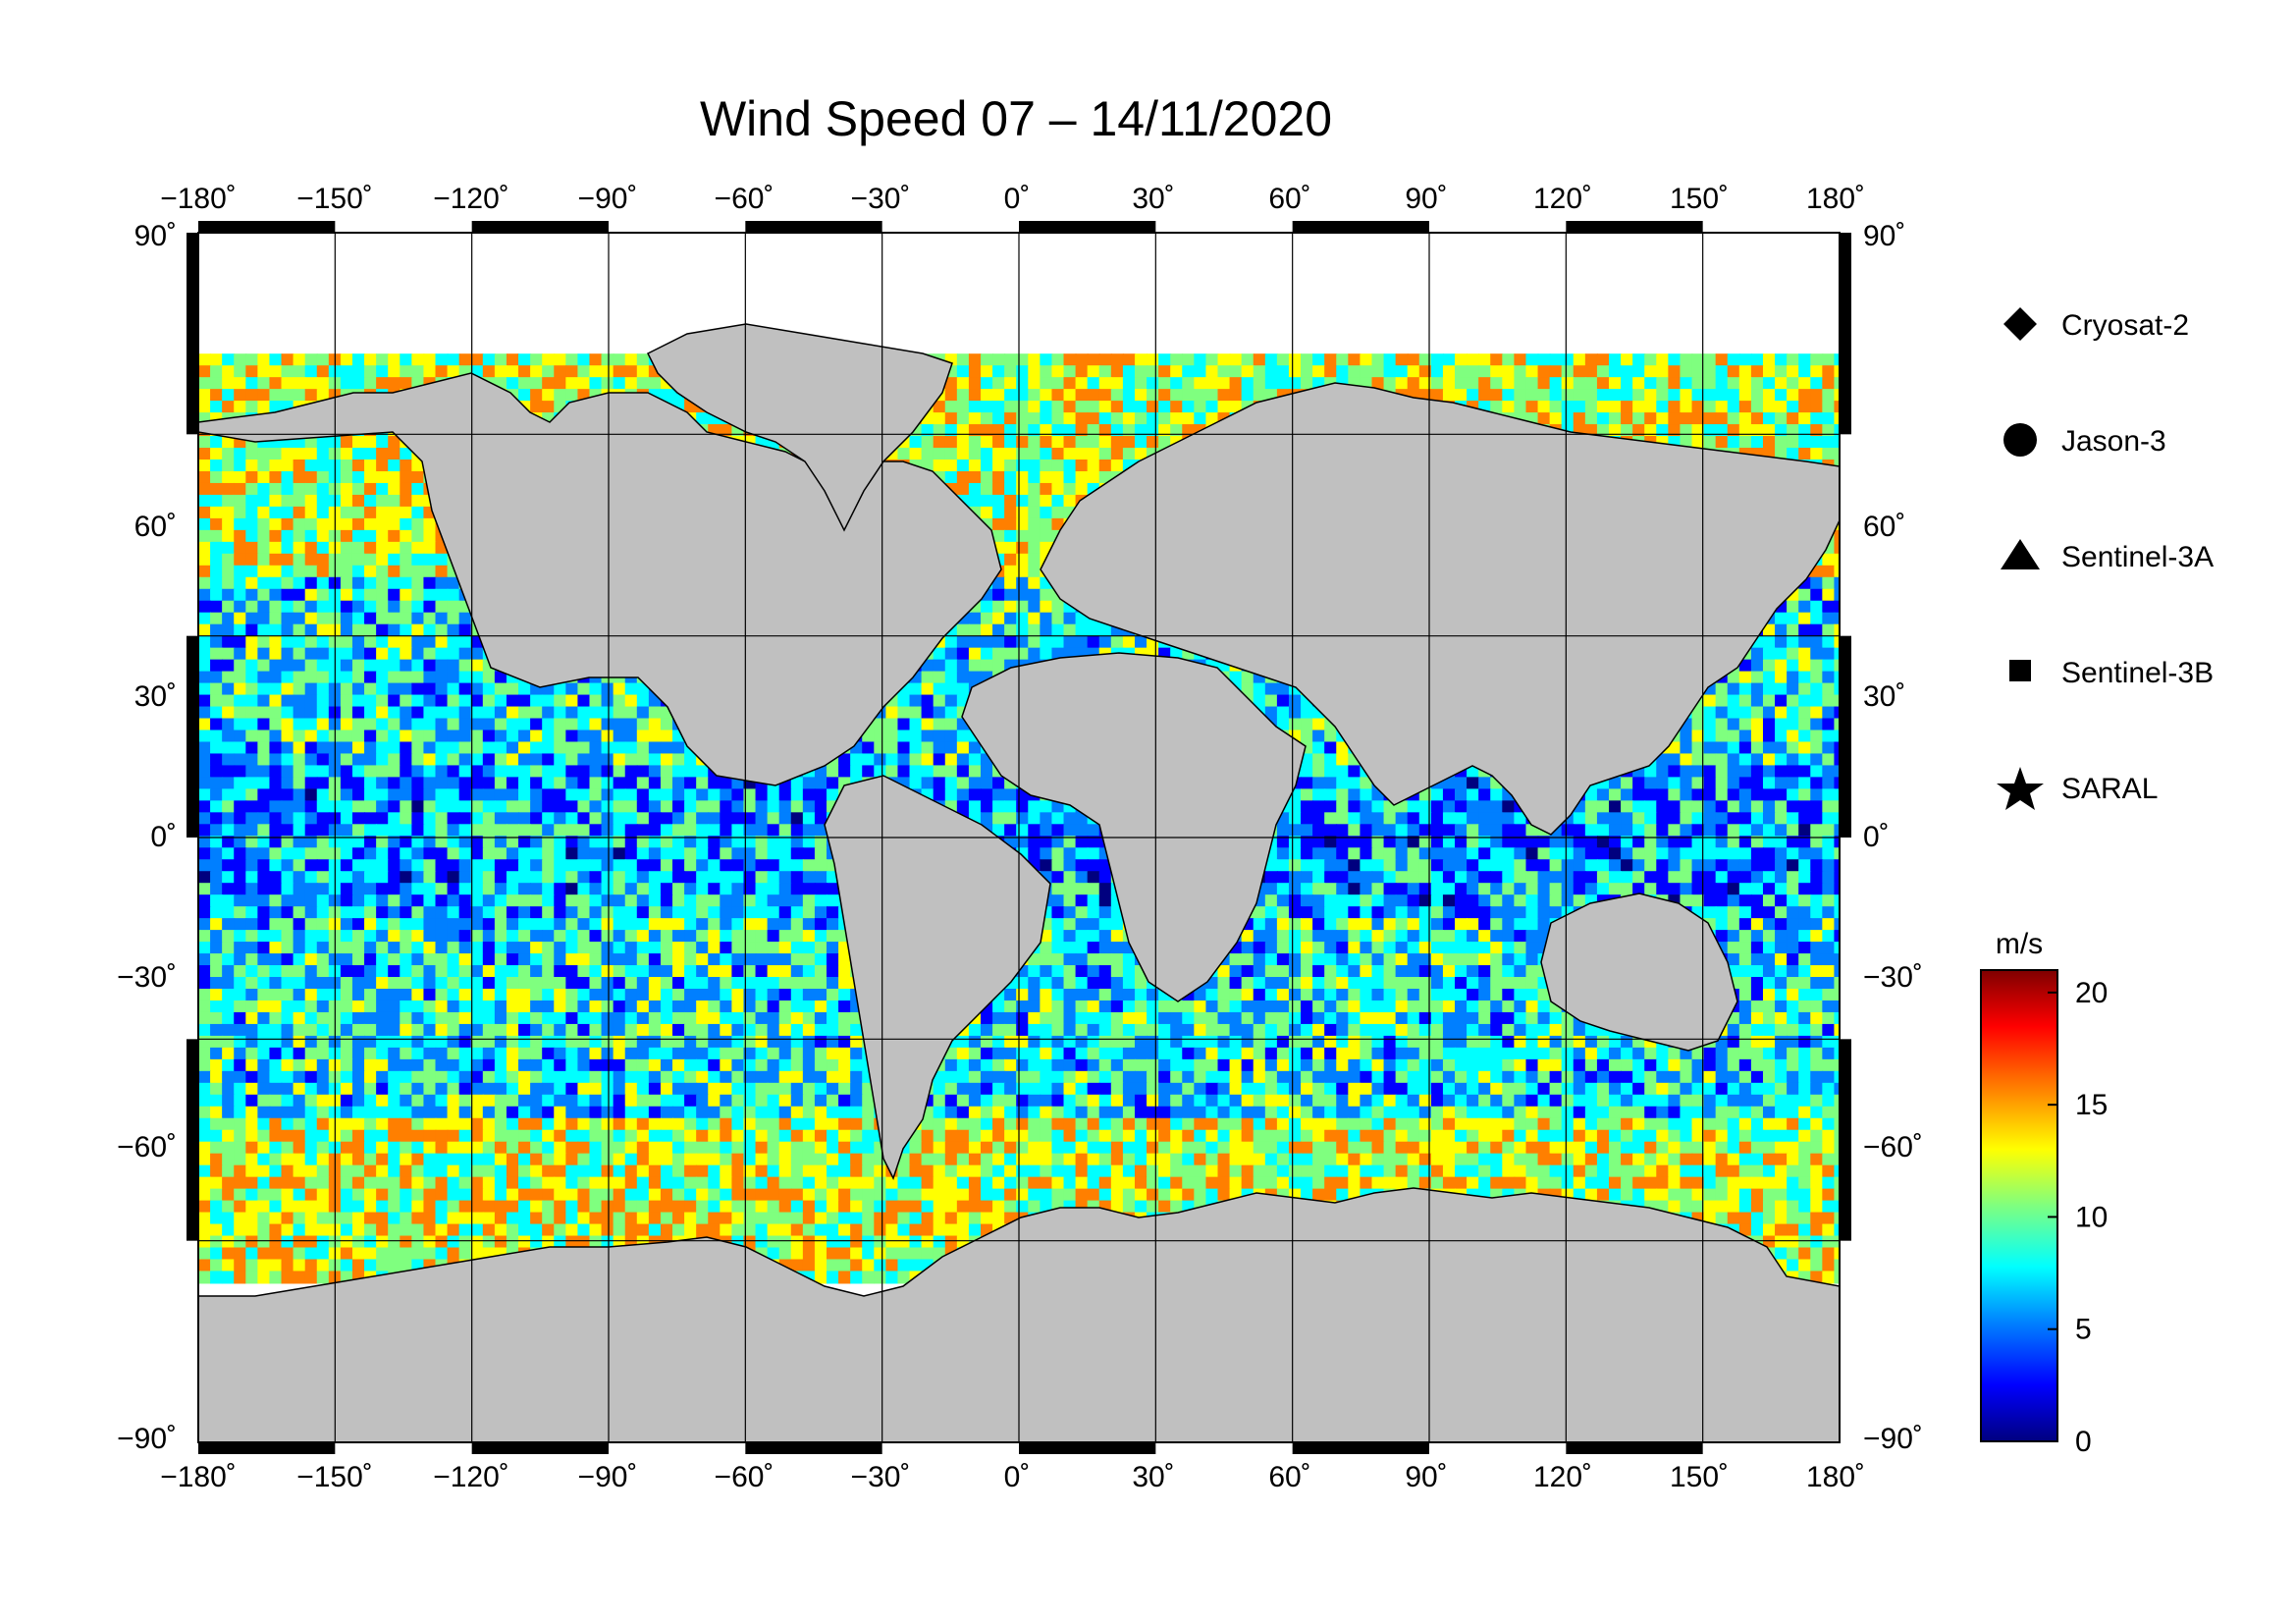  Describe the element at coordinates (2020, 944) in the screenshot. I see `colorbar-unit: m/s` at that location.